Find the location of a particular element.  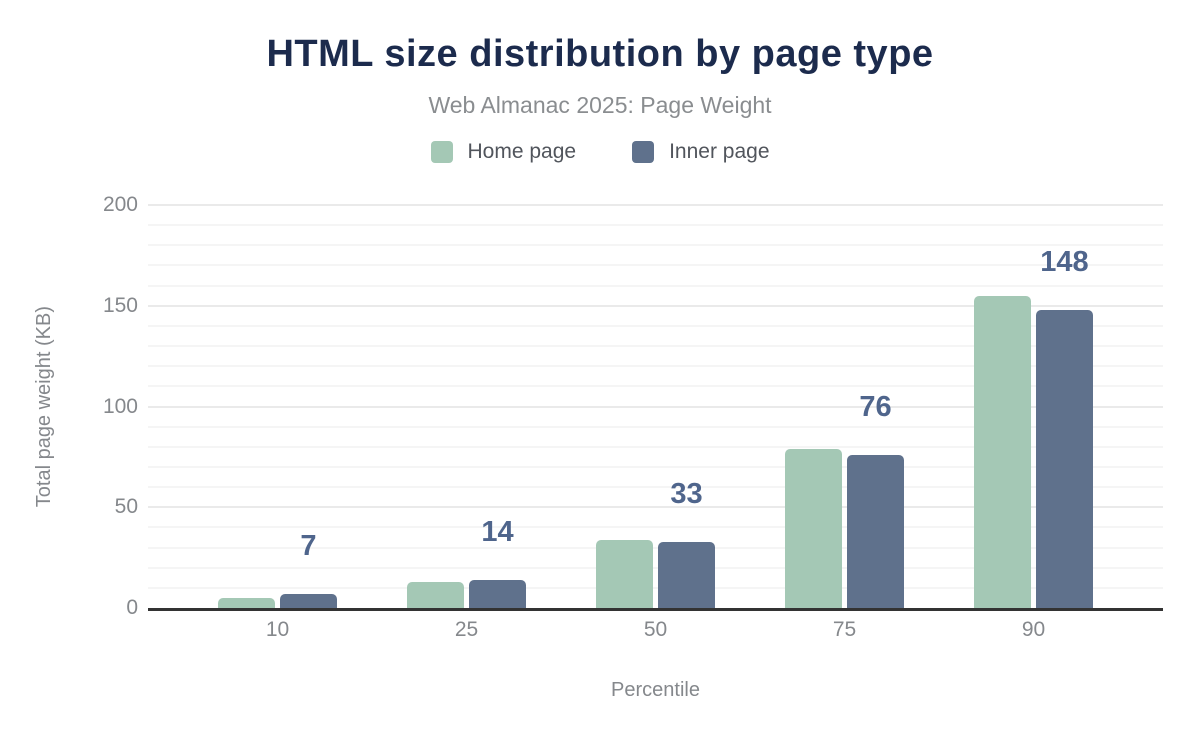

data-label-p25: 14 is located at coordinates (497, 531).